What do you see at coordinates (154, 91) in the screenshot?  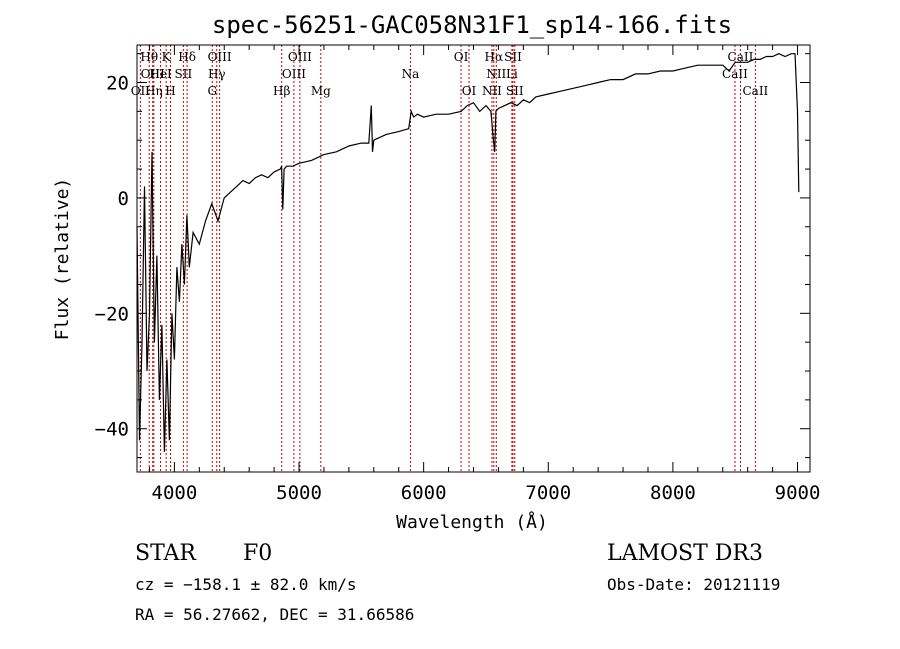 I see `line-label: Hη` at bounding box center [154, 91].